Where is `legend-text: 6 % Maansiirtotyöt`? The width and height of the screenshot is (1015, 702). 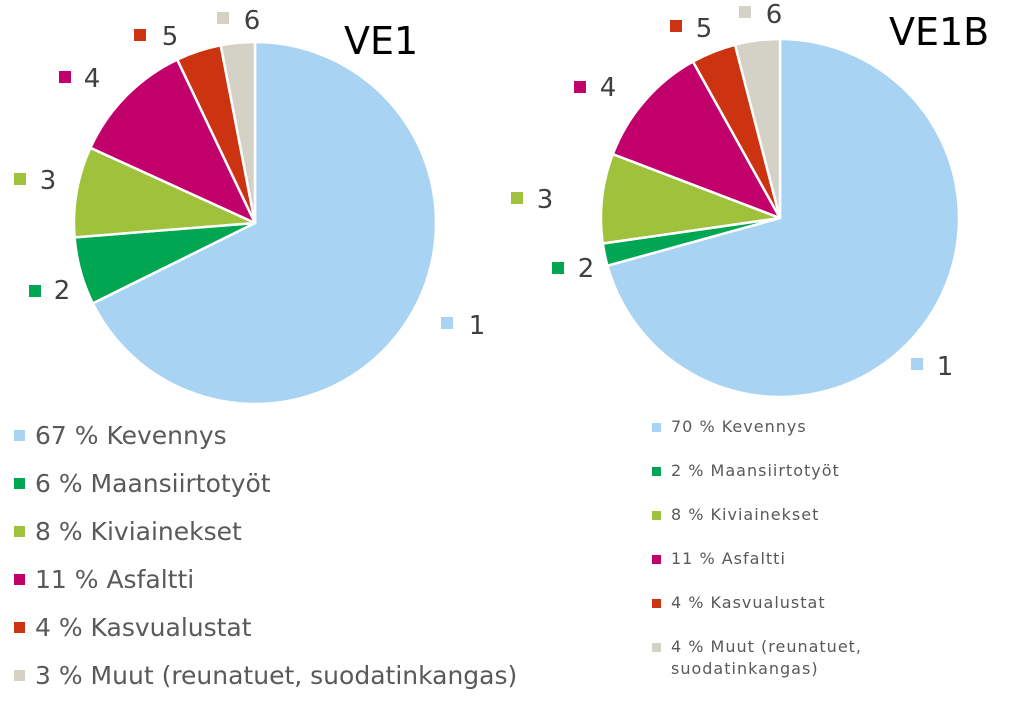 legend-text: 6 % Maansiirtotyöt is located at coordinates (153, 483).